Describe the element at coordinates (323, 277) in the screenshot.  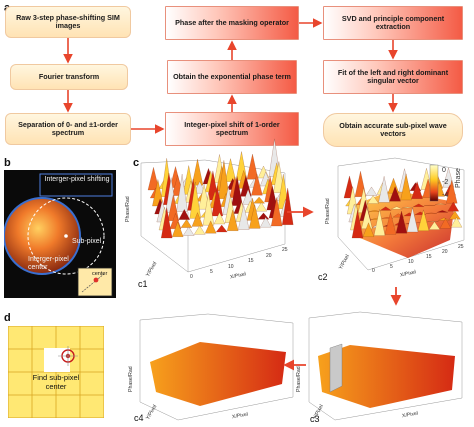
I see `c2-label: c2` at that location.